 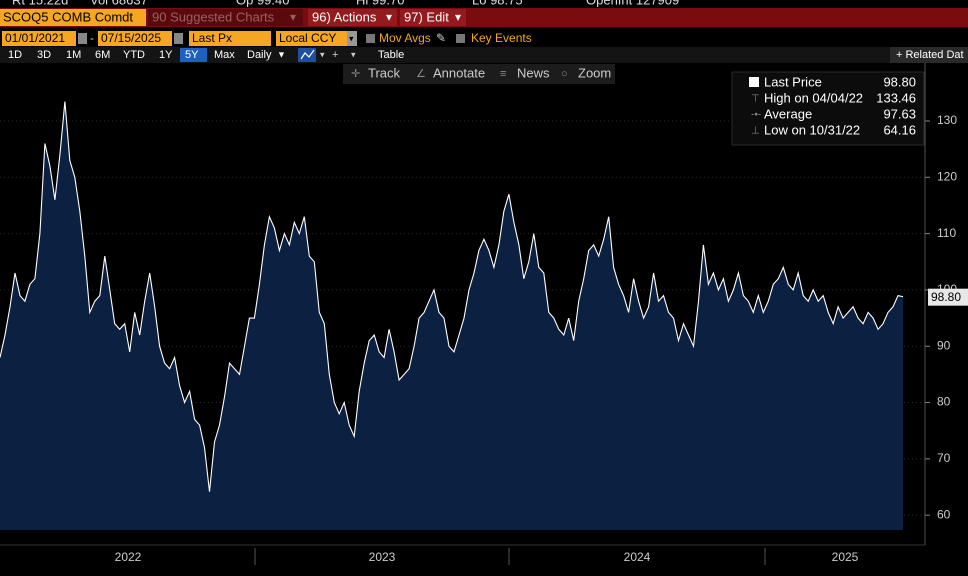 What do you see at coordinates (355, 74) in the screenshot?
I see `tool-icon: ✛` at bounding box center [355, 74].